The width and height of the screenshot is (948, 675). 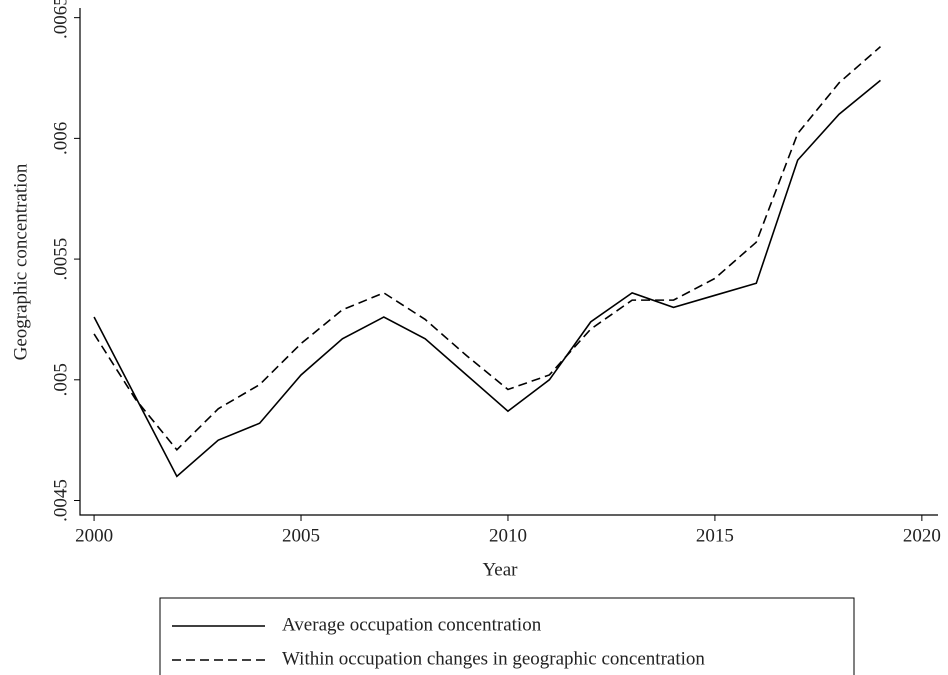 I want to click on y-tick-label: .006, so click(x=60, y=138).